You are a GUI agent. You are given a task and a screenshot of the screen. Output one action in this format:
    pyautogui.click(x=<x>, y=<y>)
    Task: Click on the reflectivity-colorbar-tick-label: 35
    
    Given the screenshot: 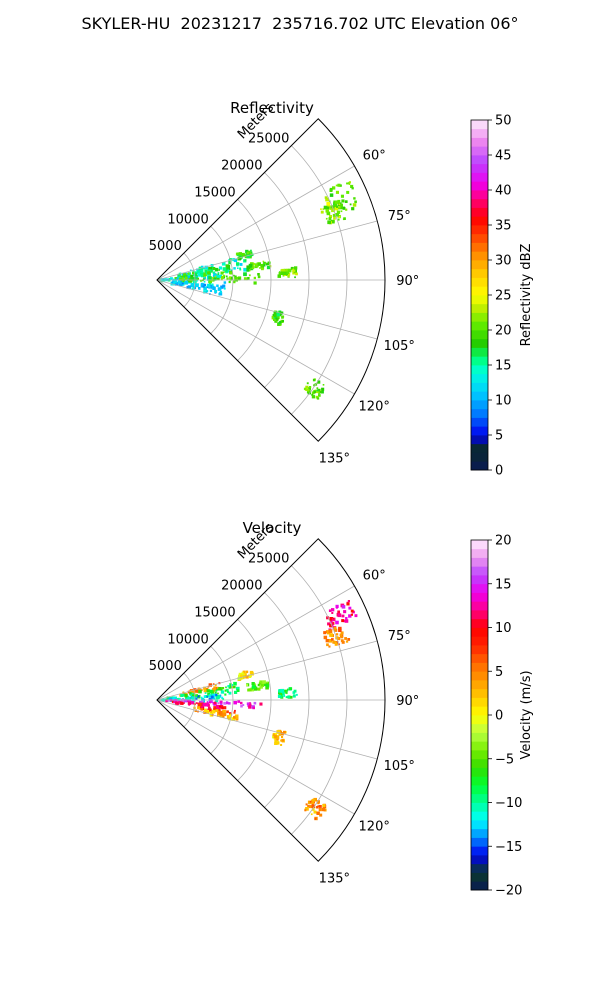 What is the action you would take?
    pyautogui.click(x=503, y=226)
    